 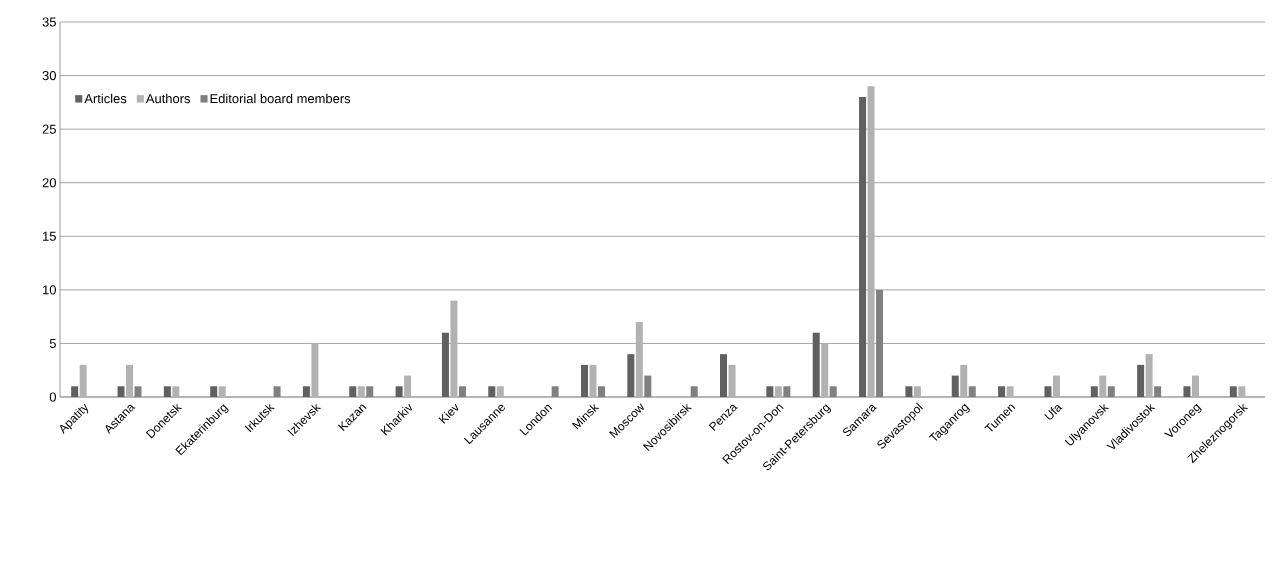 I want to click on y-tick-label: 25, so click(x=49, y=129).